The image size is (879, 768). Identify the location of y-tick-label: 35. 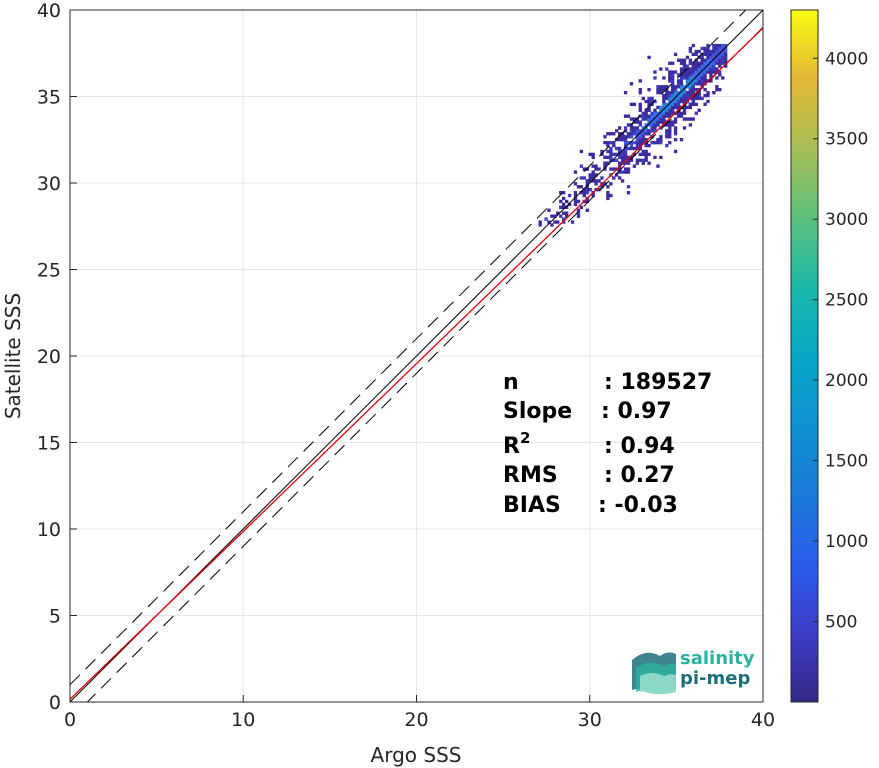
(49, 98).